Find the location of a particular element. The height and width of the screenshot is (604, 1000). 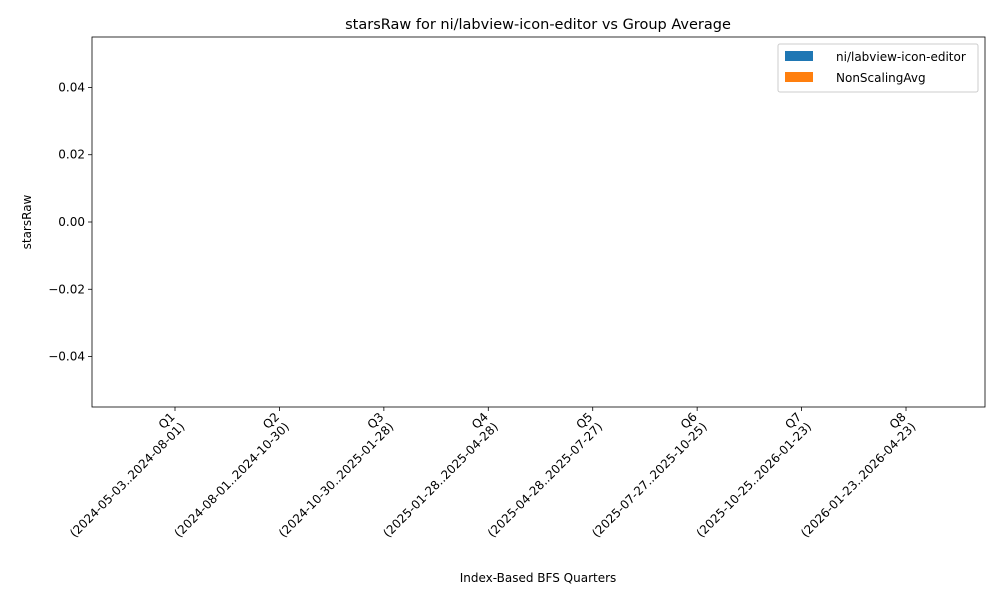

legend-swatch-labview is located at coordinates (799, 56).